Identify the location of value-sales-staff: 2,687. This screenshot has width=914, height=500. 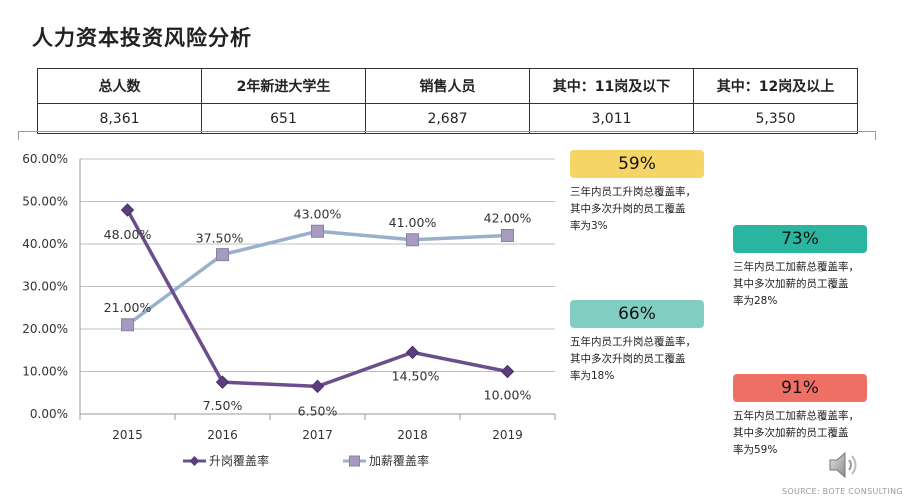
(447, 118).